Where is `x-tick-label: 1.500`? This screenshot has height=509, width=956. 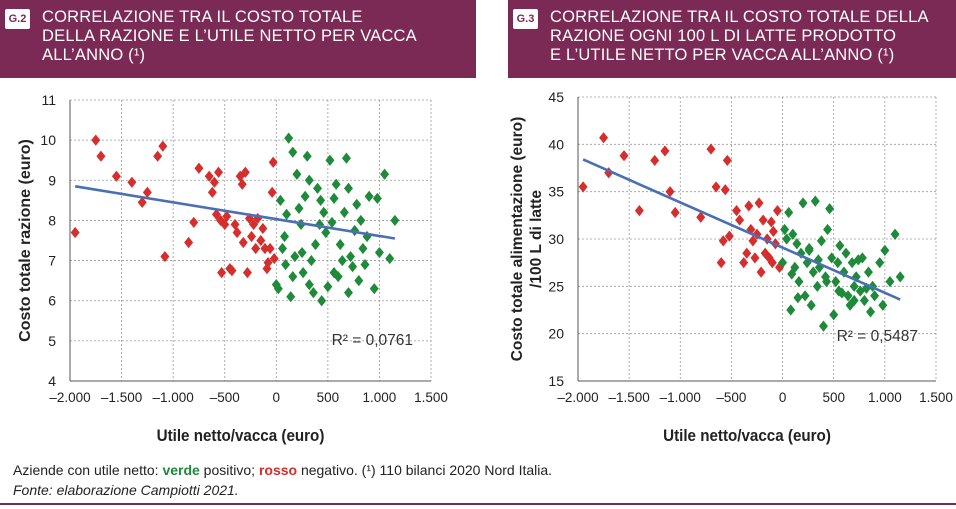
x-tick-label: 1.500 is located at coordinates (936, 397).